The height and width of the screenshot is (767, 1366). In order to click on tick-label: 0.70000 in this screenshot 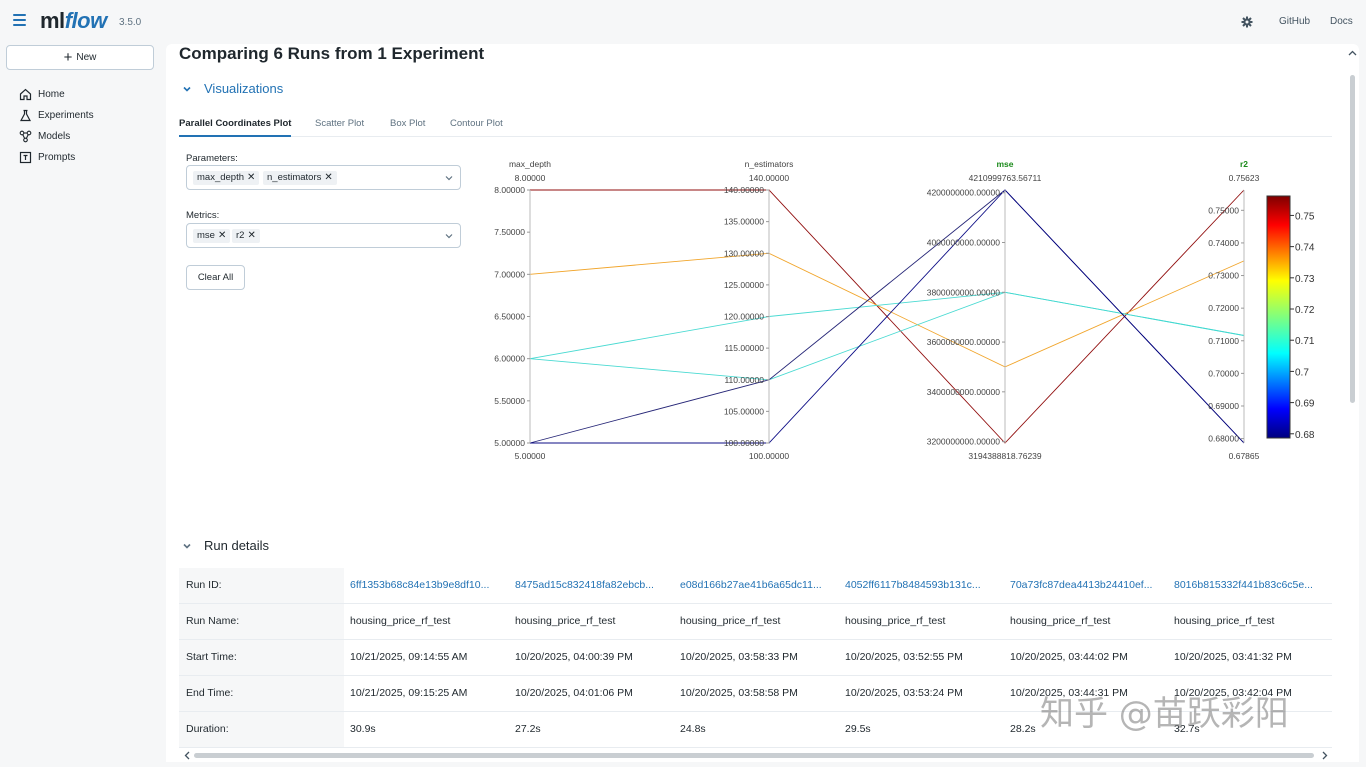, I will do `click(1223, 373)`.